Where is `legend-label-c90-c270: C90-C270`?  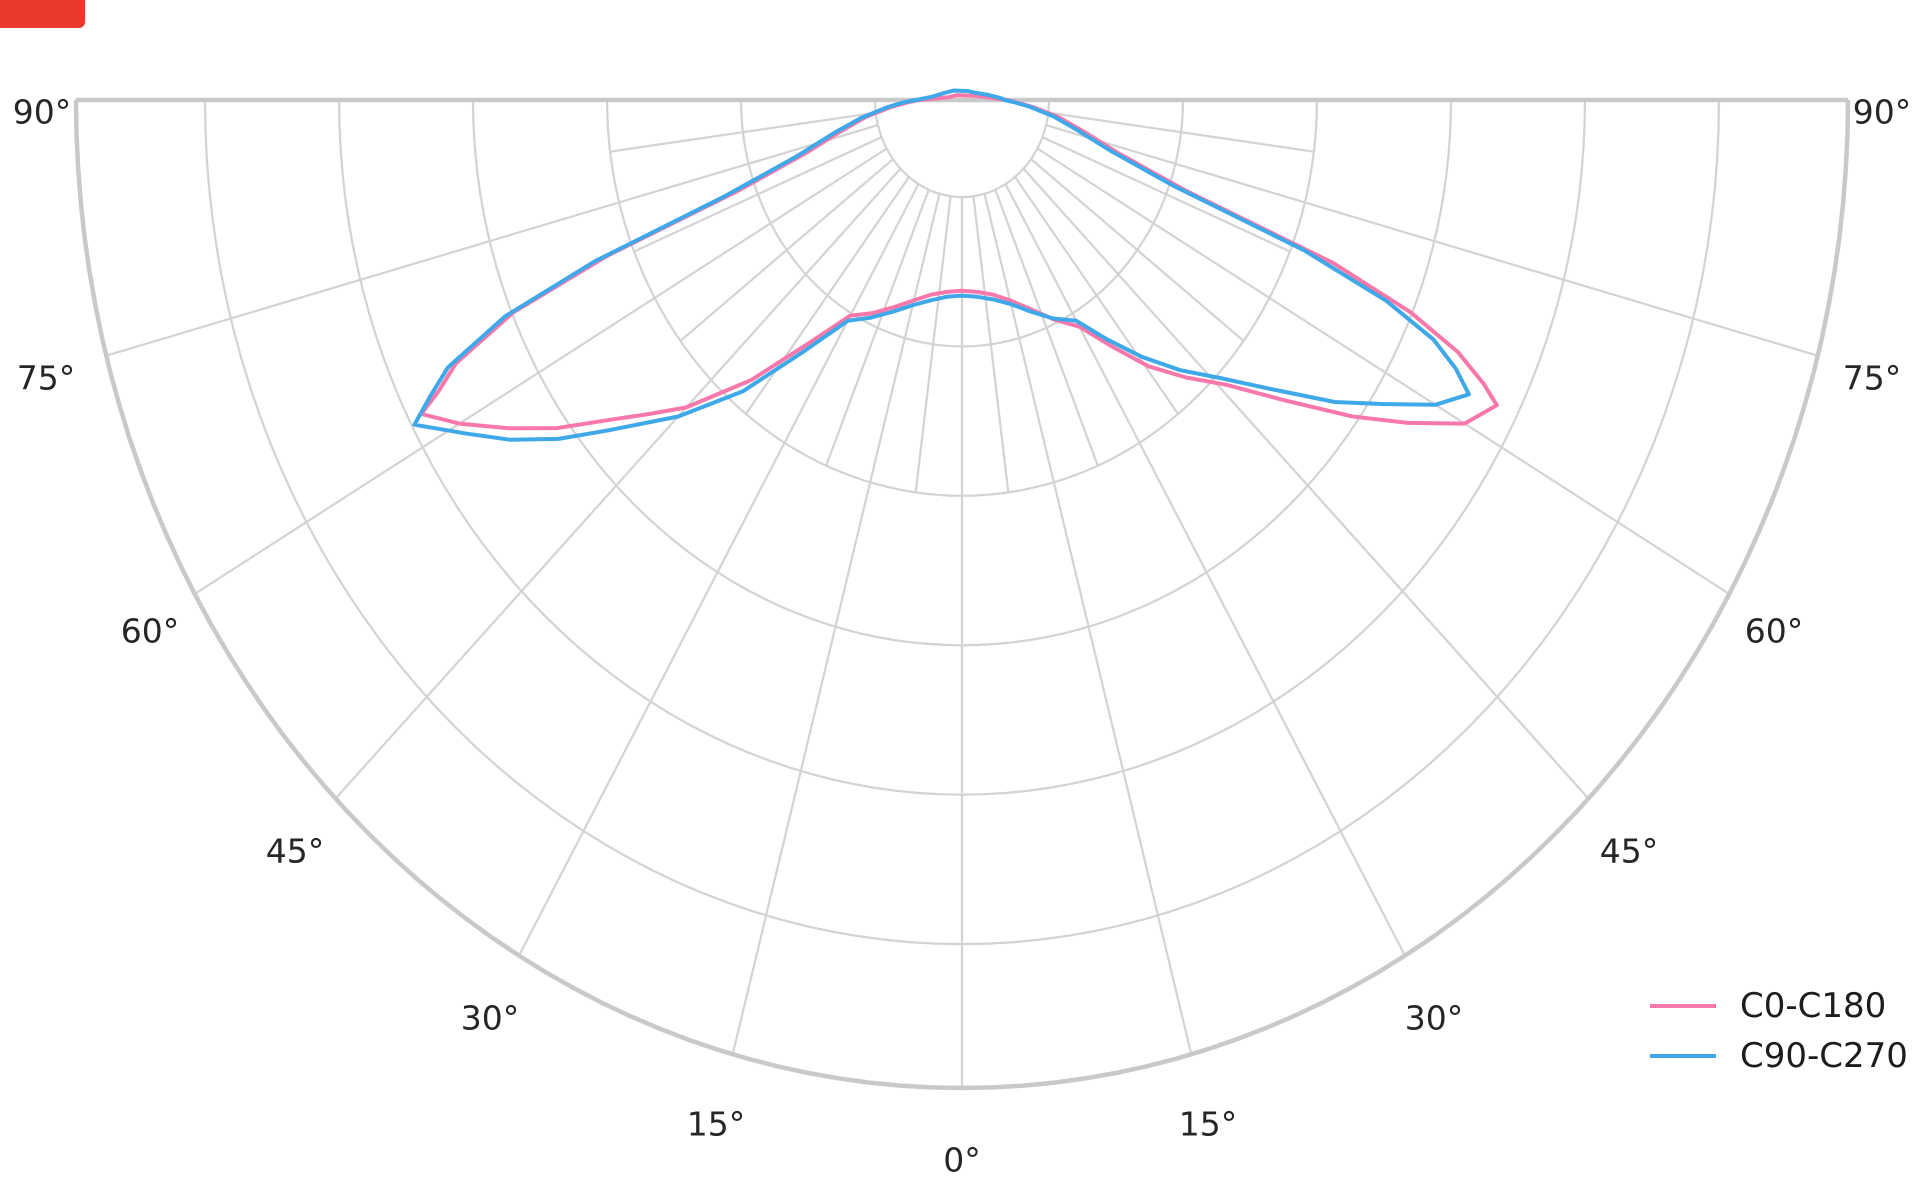 legend-label-c90-c270: C90-C270 is located at coordinates (1824, 1056).